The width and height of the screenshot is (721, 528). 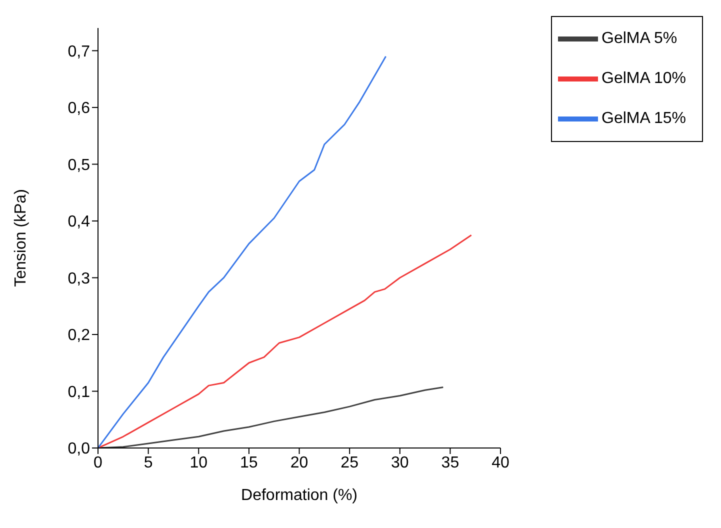 What do you see at coordinates (79, 165) in the screenshot?
I see `y-tick-label: 0,5` at bounding box center [79, 165].